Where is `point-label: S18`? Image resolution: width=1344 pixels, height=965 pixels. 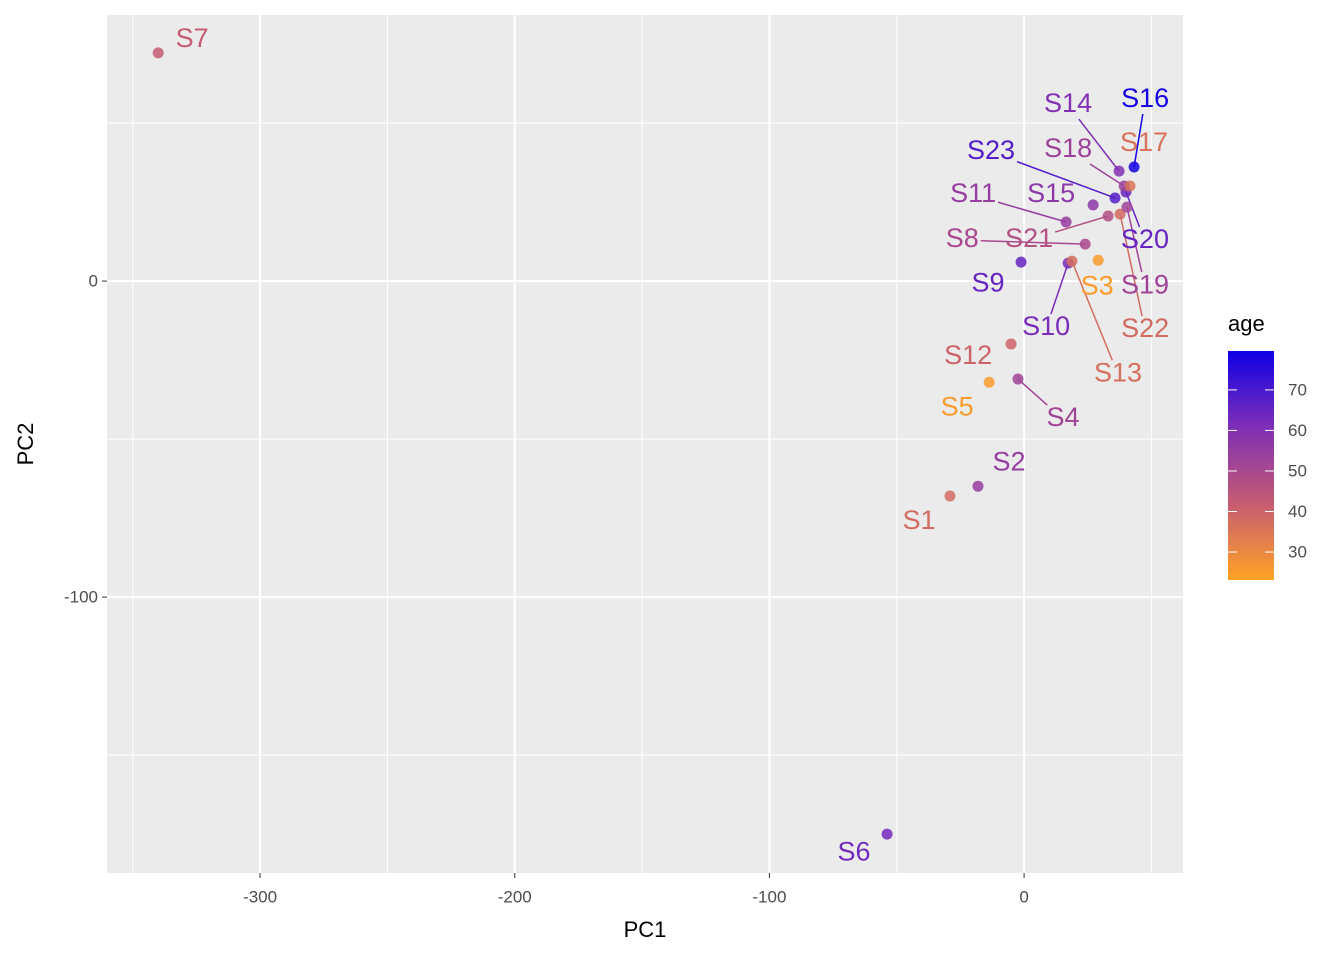
point-label: S18 is located at coordinates (1068, 148).